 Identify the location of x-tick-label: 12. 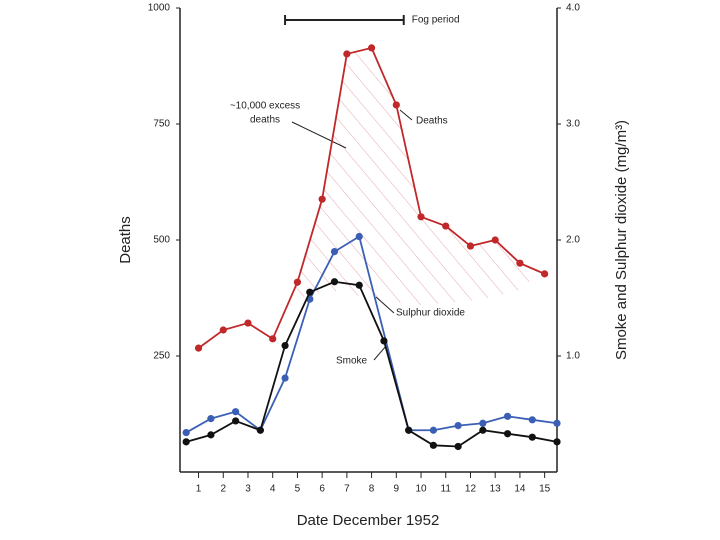
(471, 489).